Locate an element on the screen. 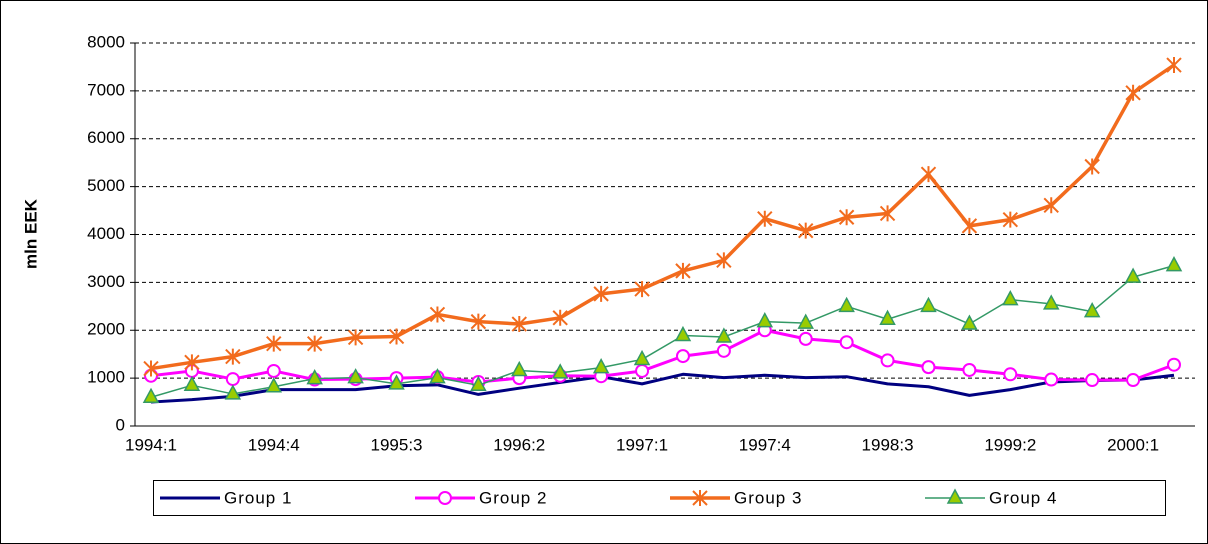  y-tick-label: 0 is located at coordinates (120, 424).